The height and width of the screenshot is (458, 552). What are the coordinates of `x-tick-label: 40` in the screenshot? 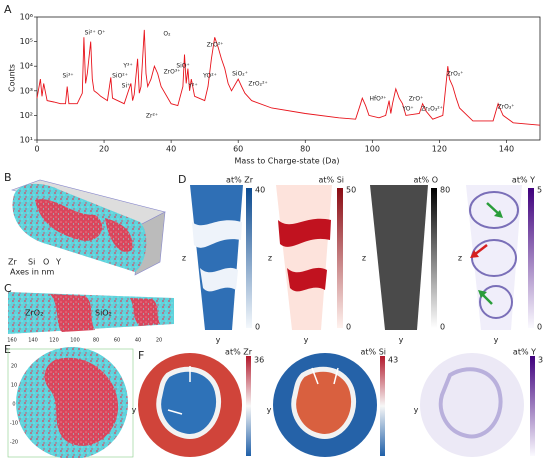 It's located at (171, 149).